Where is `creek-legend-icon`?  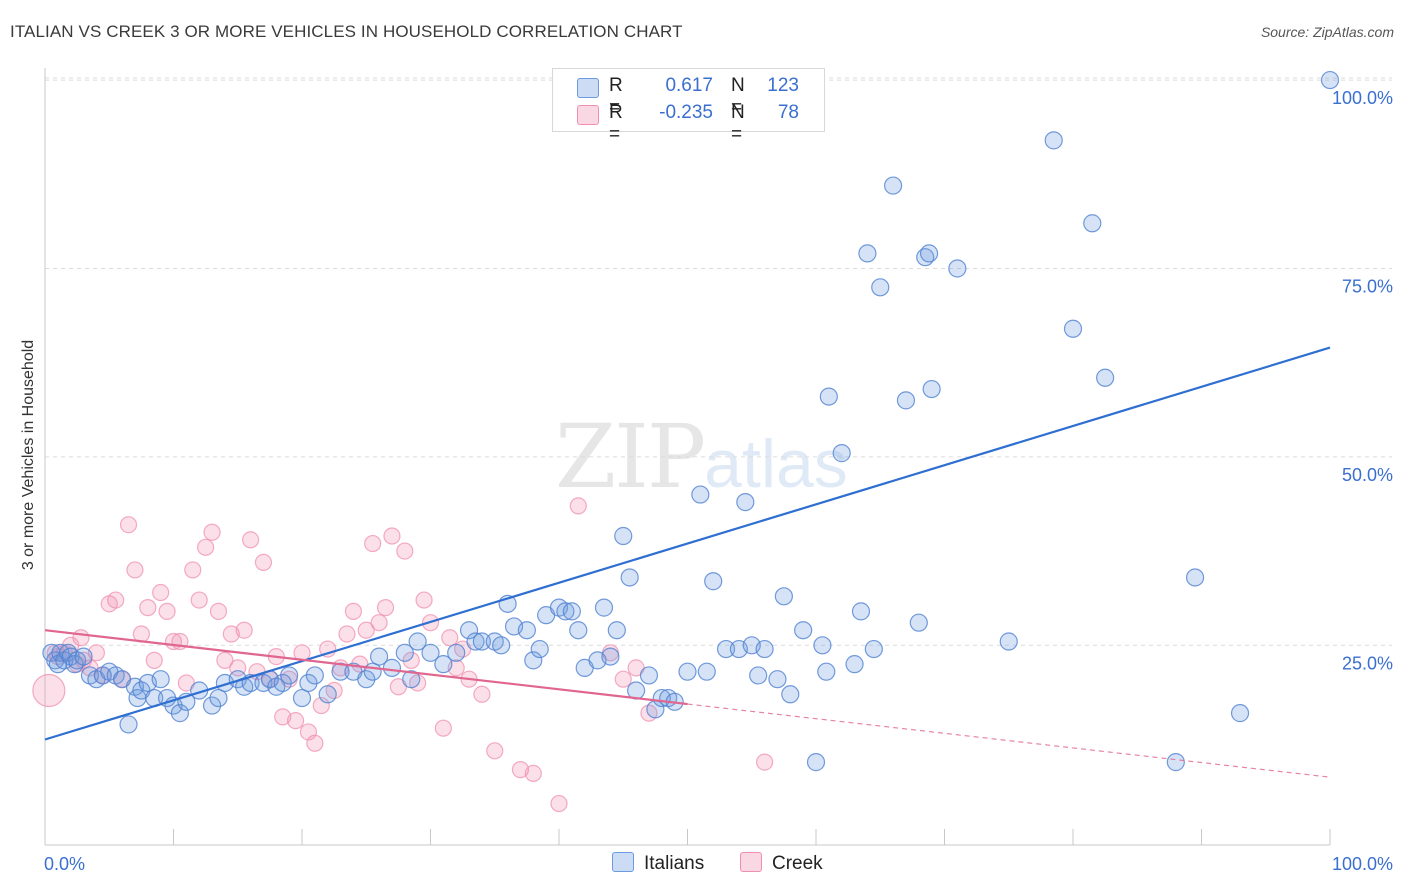 creek-legend-icon is located at coordinates (751, 862).